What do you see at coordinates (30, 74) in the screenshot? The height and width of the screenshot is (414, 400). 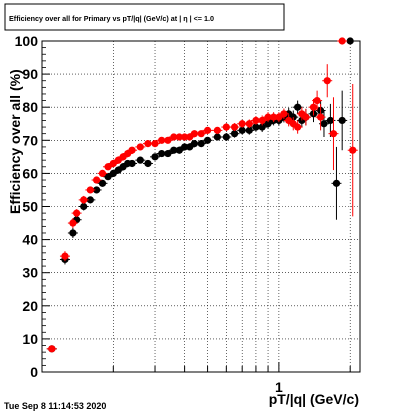 I see `y-tick-label: 90` at bounding box center [30, 74].